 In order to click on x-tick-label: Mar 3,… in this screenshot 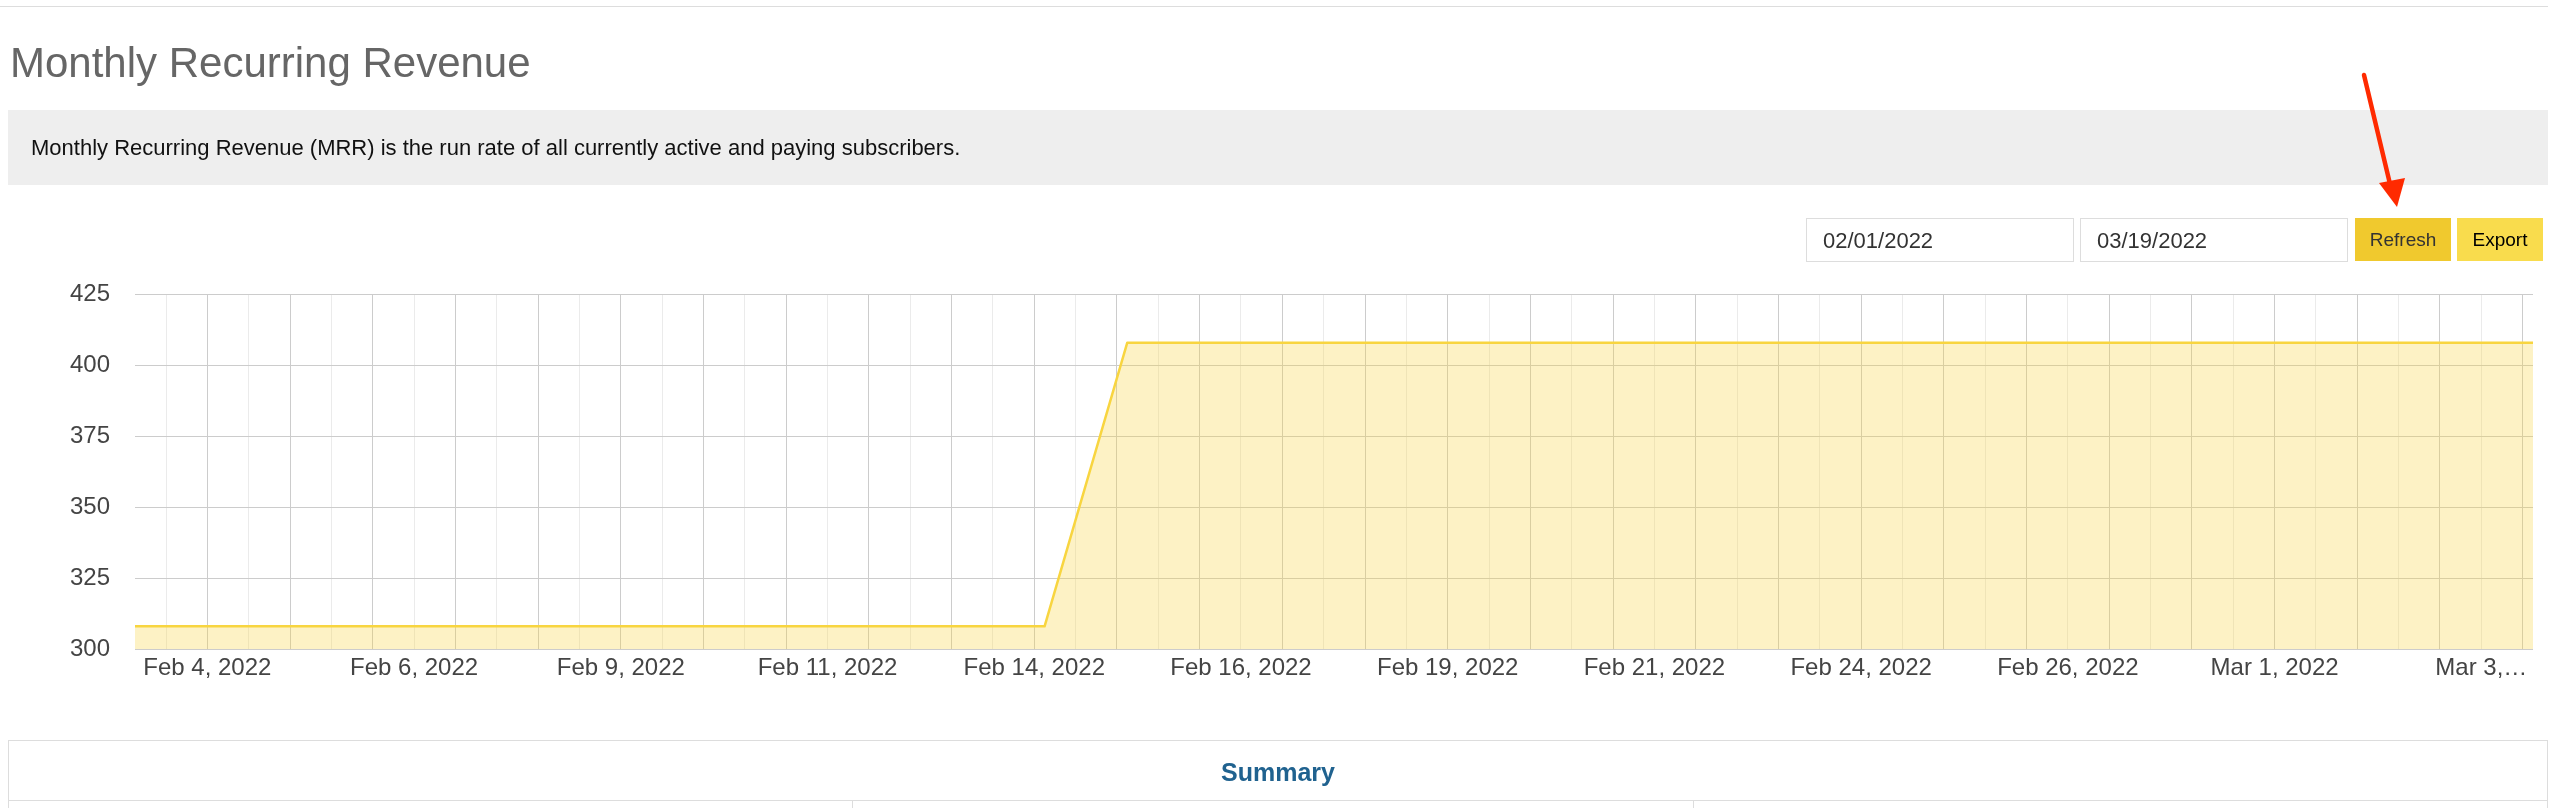, I will do `click(2481, 667)`.